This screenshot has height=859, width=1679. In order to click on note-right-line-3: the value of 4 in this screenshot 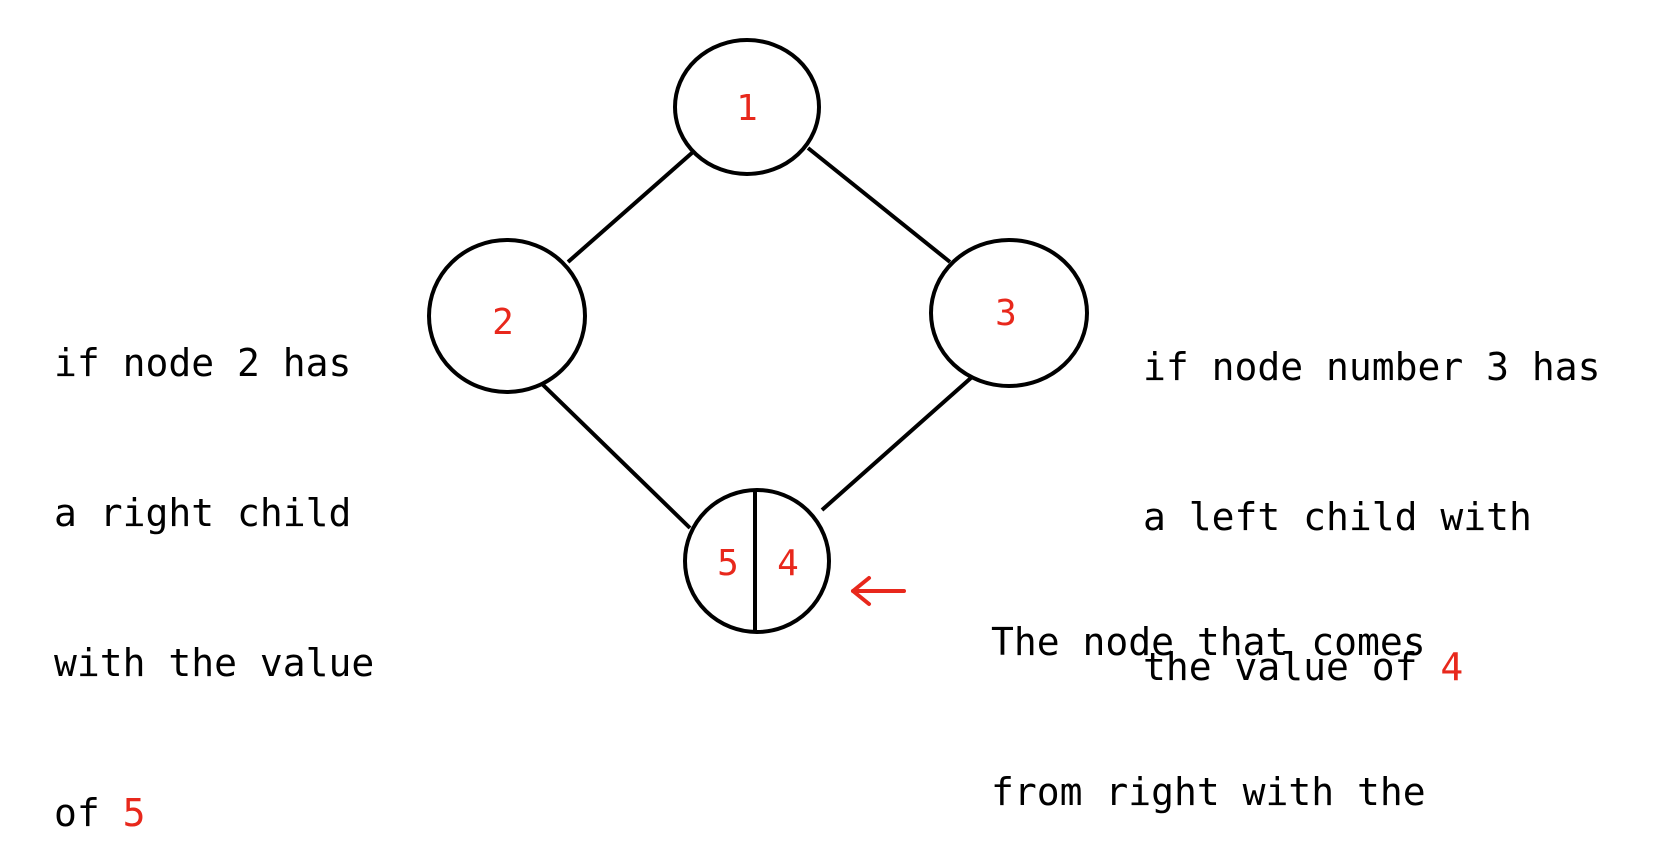, I will do `click(1372, 667)`.